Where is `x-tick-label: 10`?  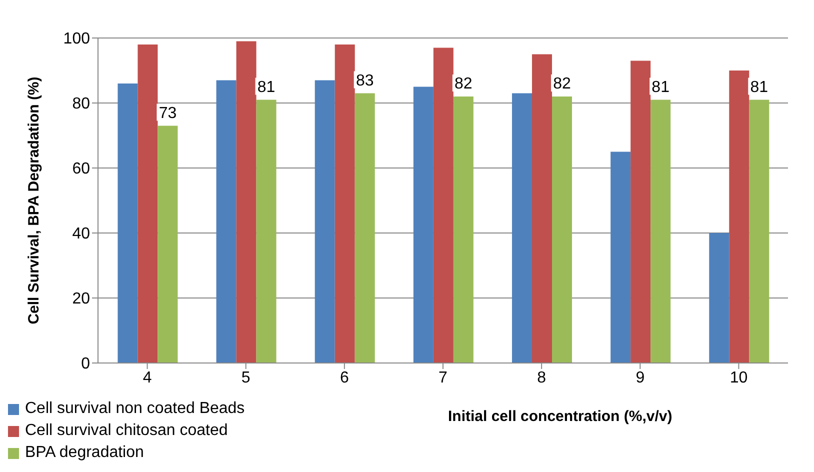 x-tick-label: 10 is located at coordinates (739, 377).